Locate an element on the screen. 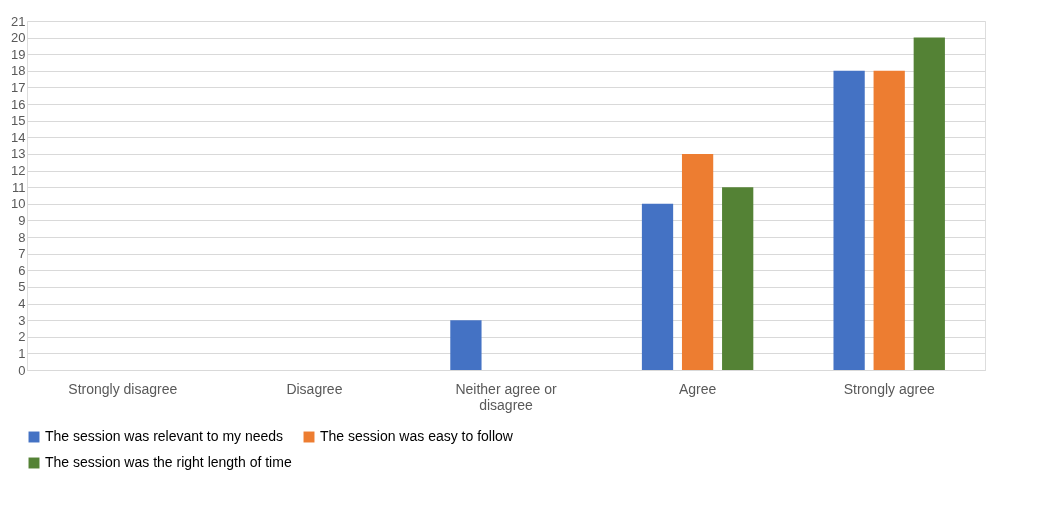 The width and height of the screenshot is (1044, 508). y-tick-label: 7 is located at coordinates (22, 254).